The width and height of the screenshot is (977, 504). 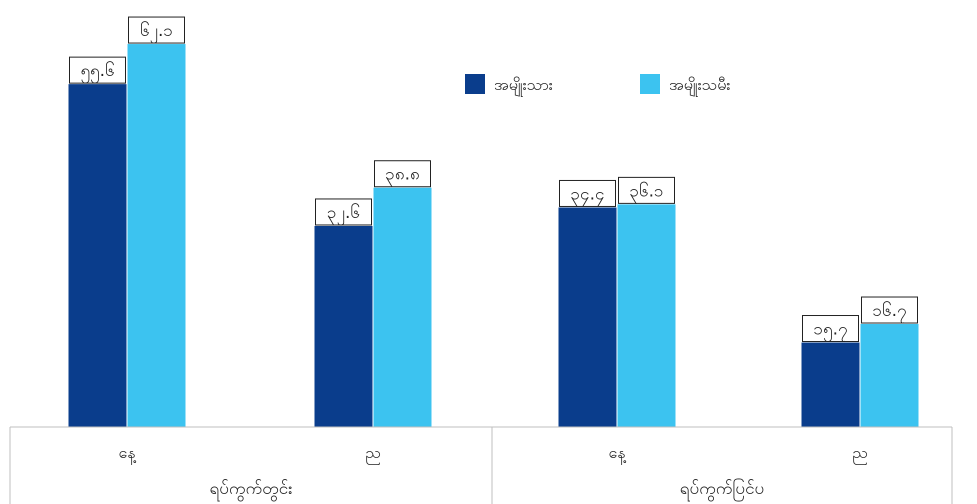 I want to click on data-label-text: ၁၆.၇, so click(x=889, y=312).